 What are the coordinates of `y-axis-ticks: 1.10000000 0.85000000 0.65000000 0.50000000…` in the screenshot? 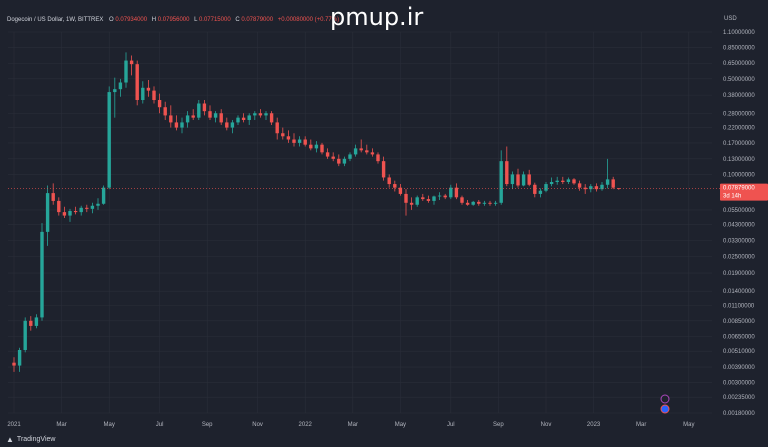 It's located at (739, 223).